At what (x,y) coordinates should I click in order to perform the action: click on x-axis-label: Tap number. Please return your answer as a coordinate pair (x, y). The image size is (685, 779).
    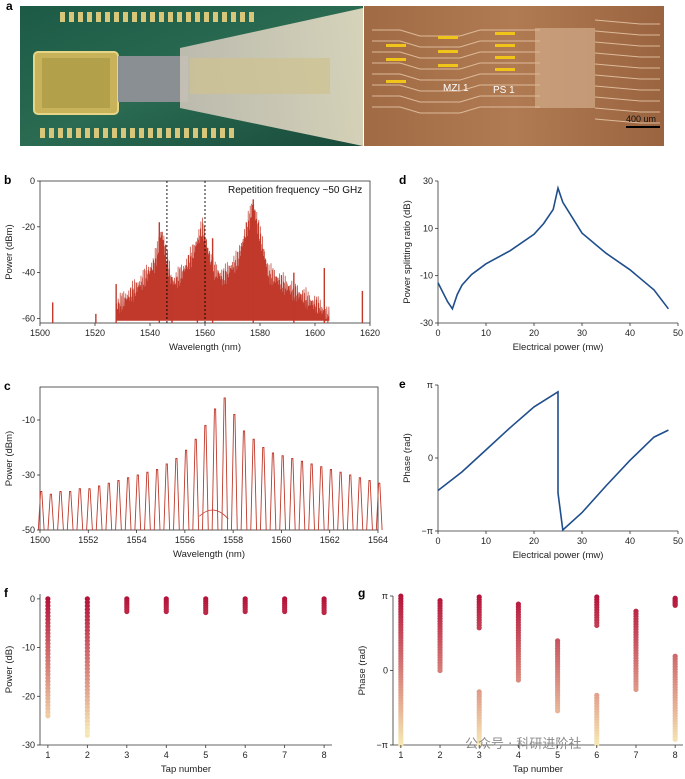
    Looking at the image, I should click on (186, 769).